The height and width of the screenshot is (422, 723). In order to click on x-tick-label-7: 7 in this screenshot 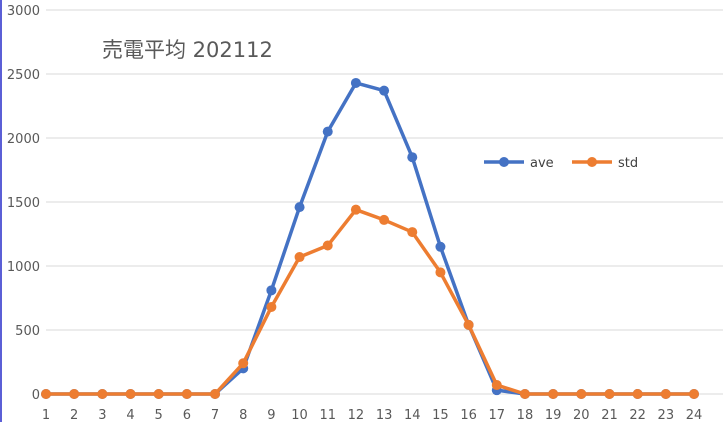, I will do `click(215, 415)`.